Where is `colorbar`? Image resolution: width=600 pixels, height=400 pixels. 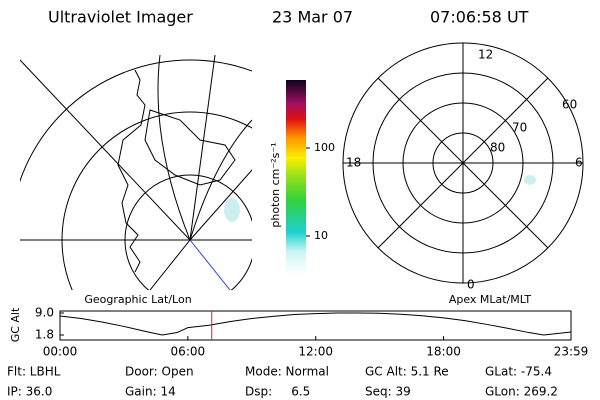
colorbar is located at coordinates (296, 177).